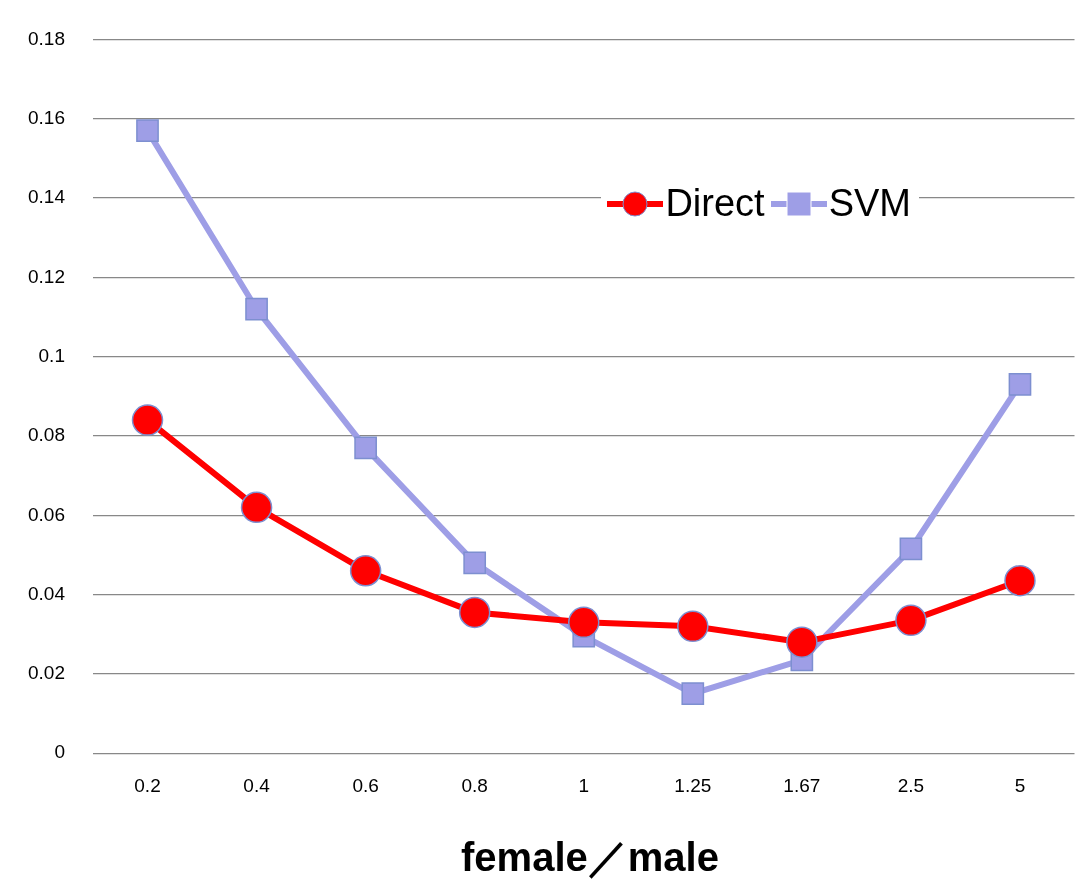 The width and height of the screenshot is (1091, 883). I want to click on x-tick-label: 0.6, so click(365, 785).